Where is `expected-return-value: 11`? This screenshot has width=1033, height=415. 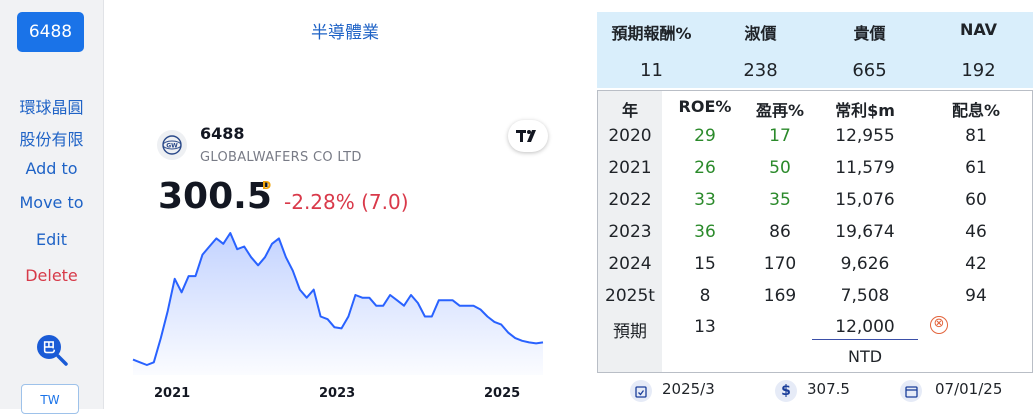
expected-return-value: 11 is located at coordinates (651, 70).